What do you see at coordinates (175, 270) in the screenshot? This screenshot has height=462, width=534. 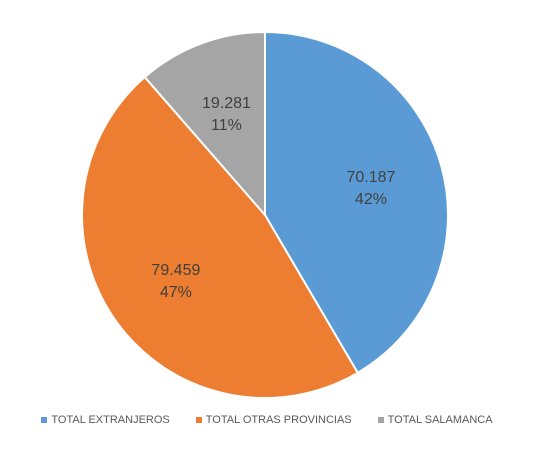 I see `slice-value-label: 79.459` at bounding box center [175, 270].